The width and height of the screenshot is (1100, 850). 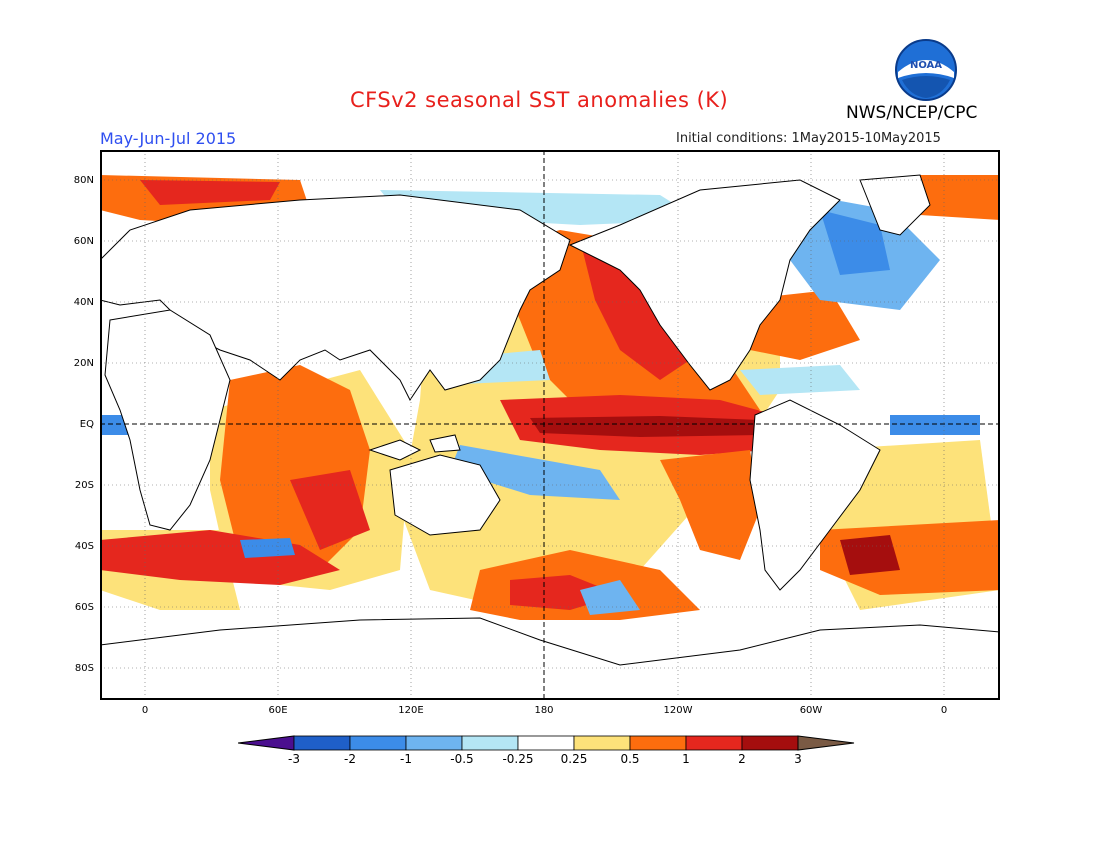 What do you see at coordinates (462, 759) in the screenshot?
I see `colorbar-tick-label: -0.5` at bounding box center [462, 759].